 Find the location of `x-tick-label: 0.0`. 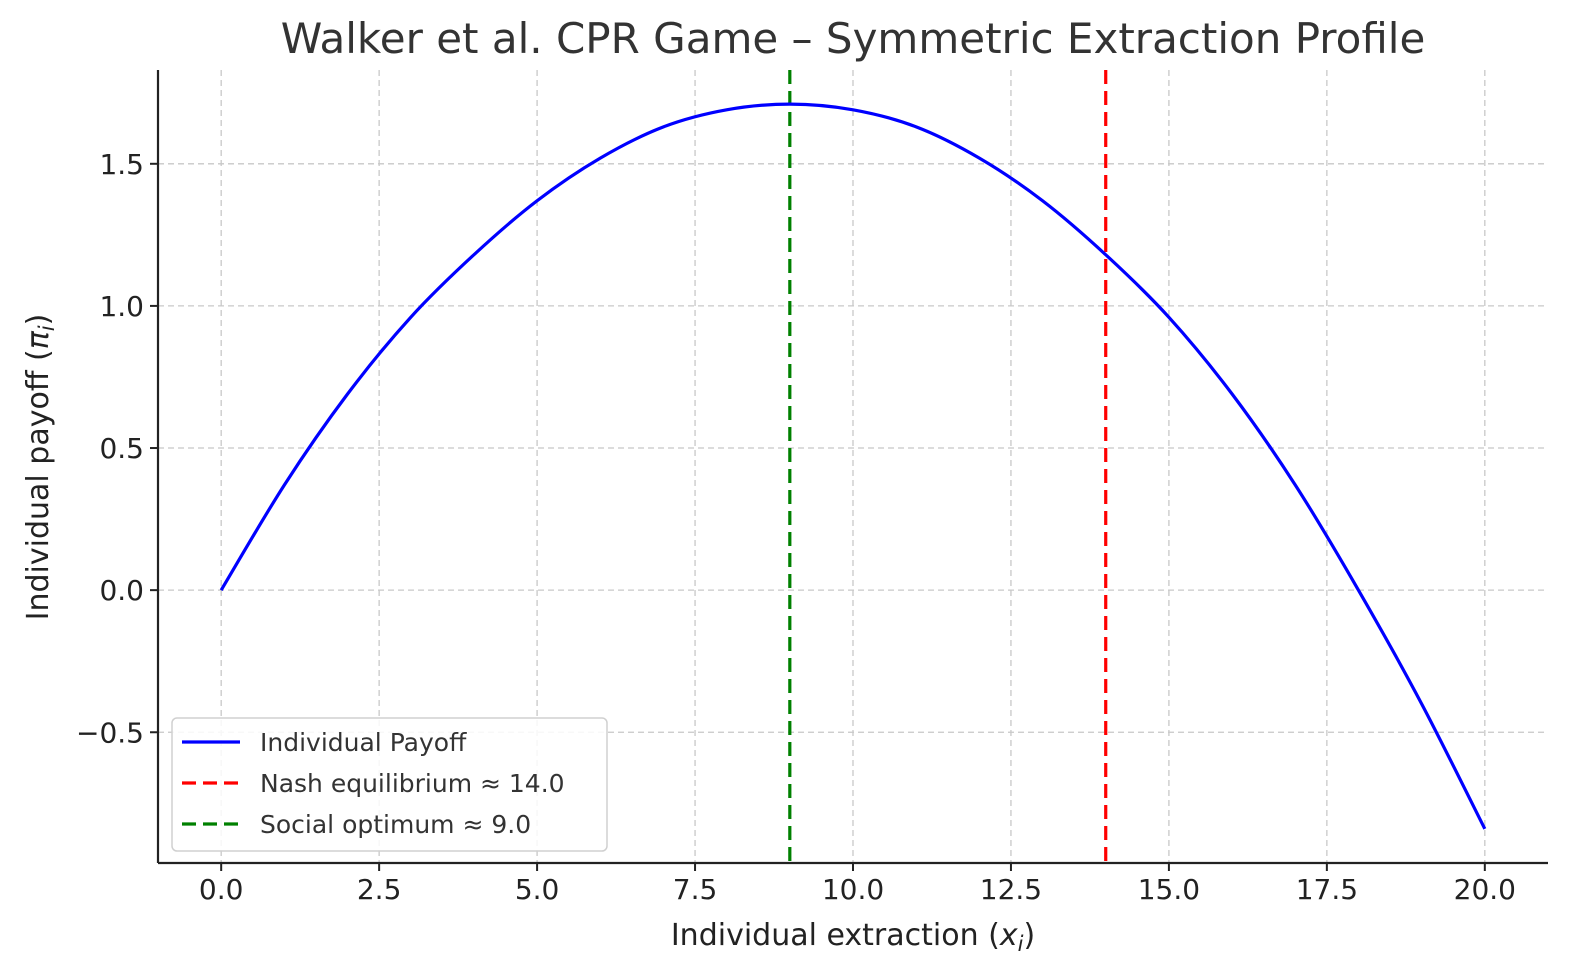

x-tick-label: 0.0 is located at coordinates (221, 889).